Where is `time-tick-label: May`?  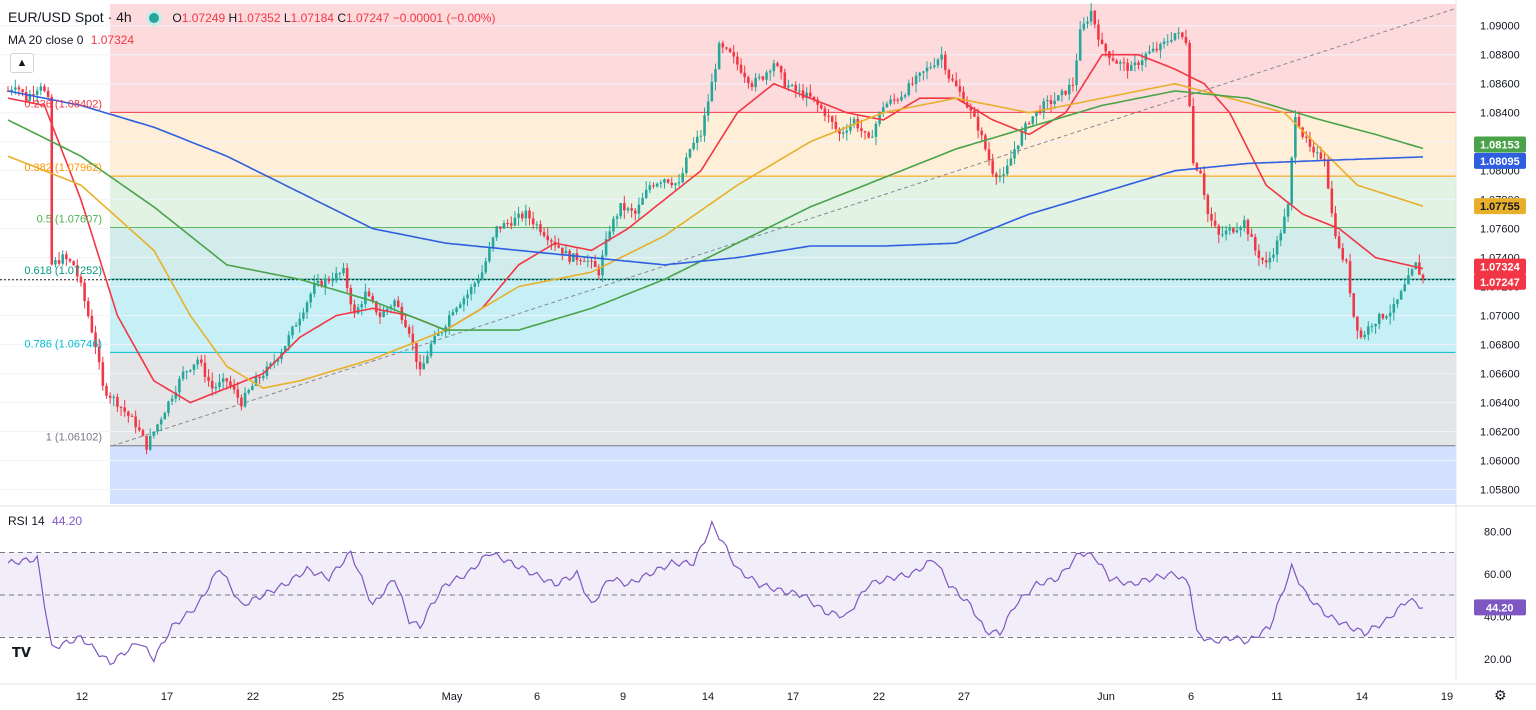
time-tick-label: May is located at coordinates (452, 697).